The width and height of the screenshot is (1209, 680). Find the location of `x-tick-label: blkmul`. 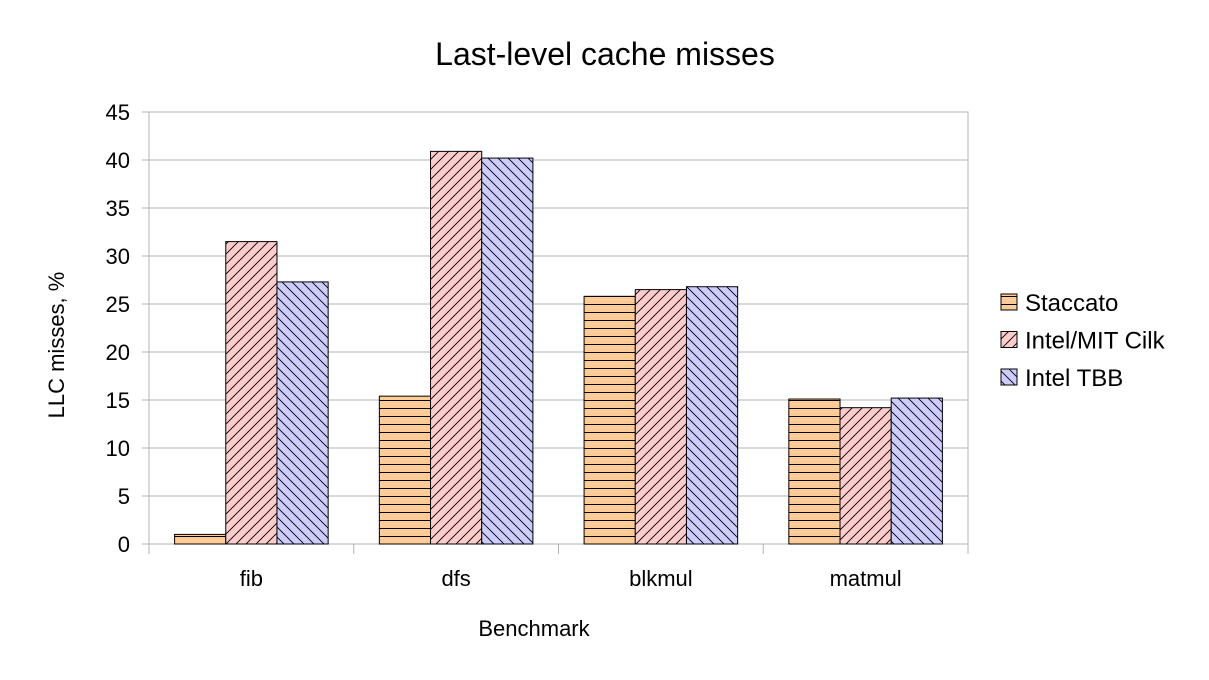

x-tick-label: blkmul is located at coordinates (661, 578).